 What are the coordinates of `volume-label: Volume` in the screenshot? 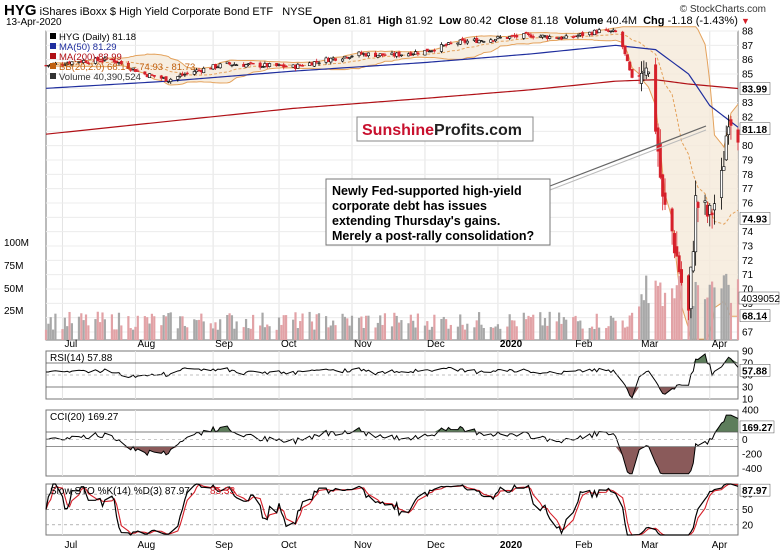 It's located at (584, 21).